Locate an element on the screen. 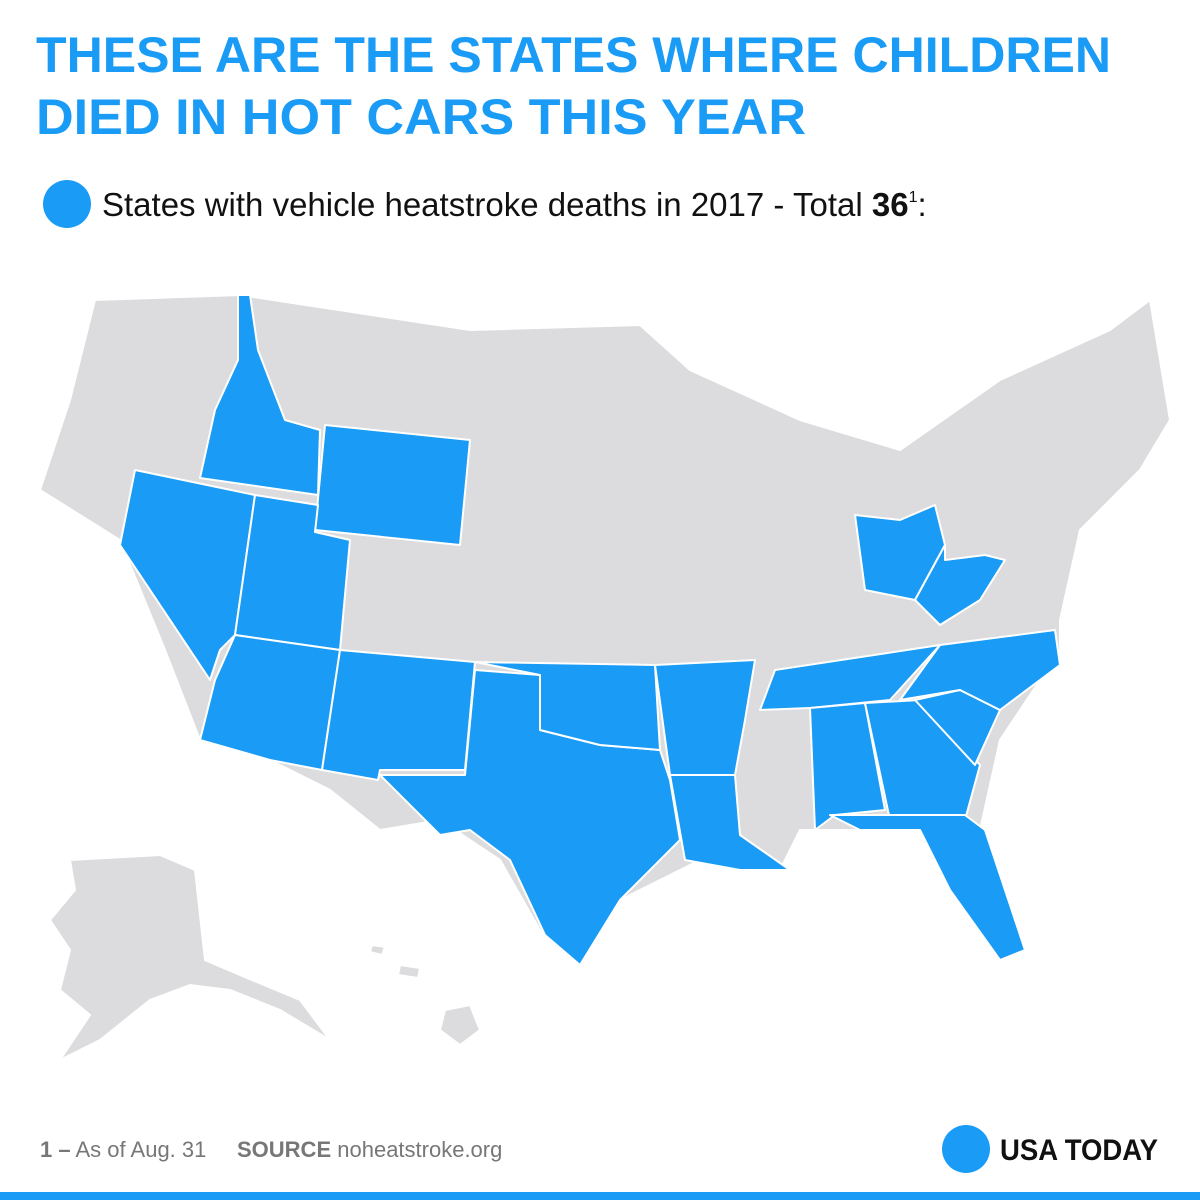 The image size is (1200, 1200). brand: USA TODAY is located at coordinates (1079, 1150).